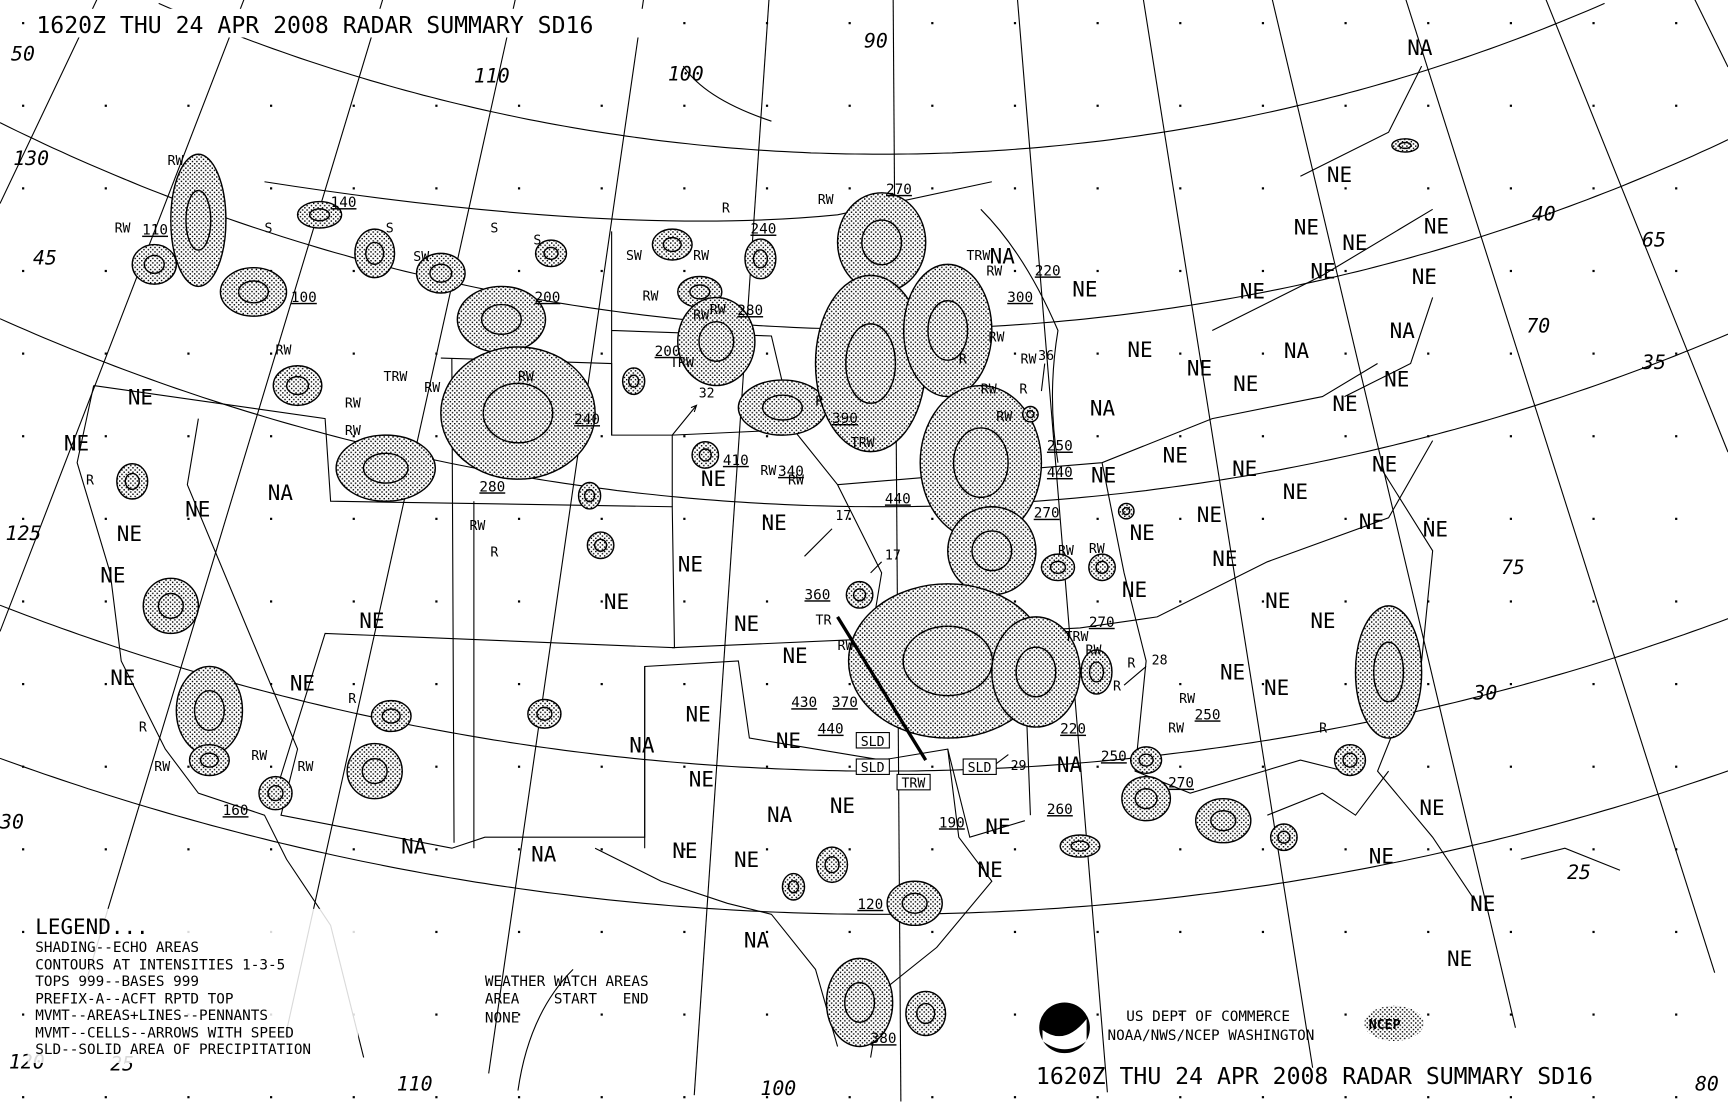 The image size is (1728, 1106). Describe the element at coordinates (909, 567) in the screenshot. I see `movement-arrows` at that location.